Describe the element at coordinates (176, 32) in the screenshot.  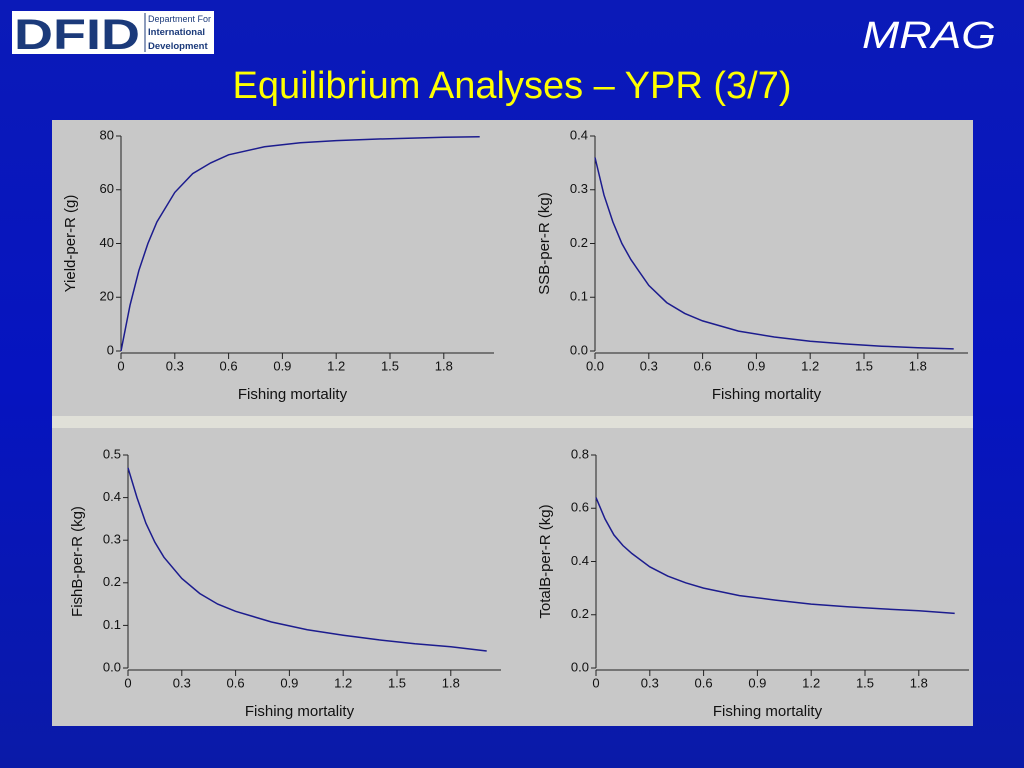
I see `logo-line: International` at that location.